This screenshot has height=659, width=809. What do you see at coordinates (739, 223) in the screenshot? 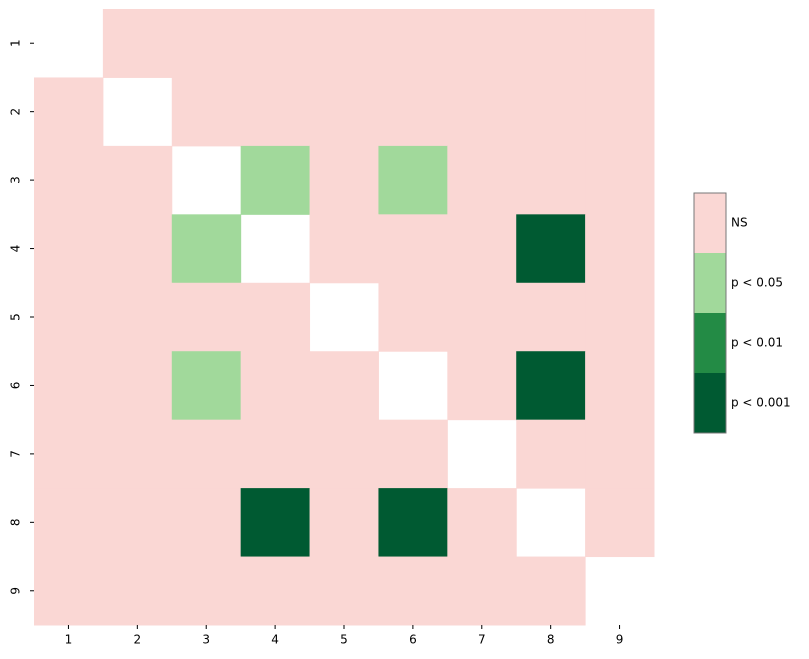
I see `legend-label: NS` at bounding box center [739, 223].